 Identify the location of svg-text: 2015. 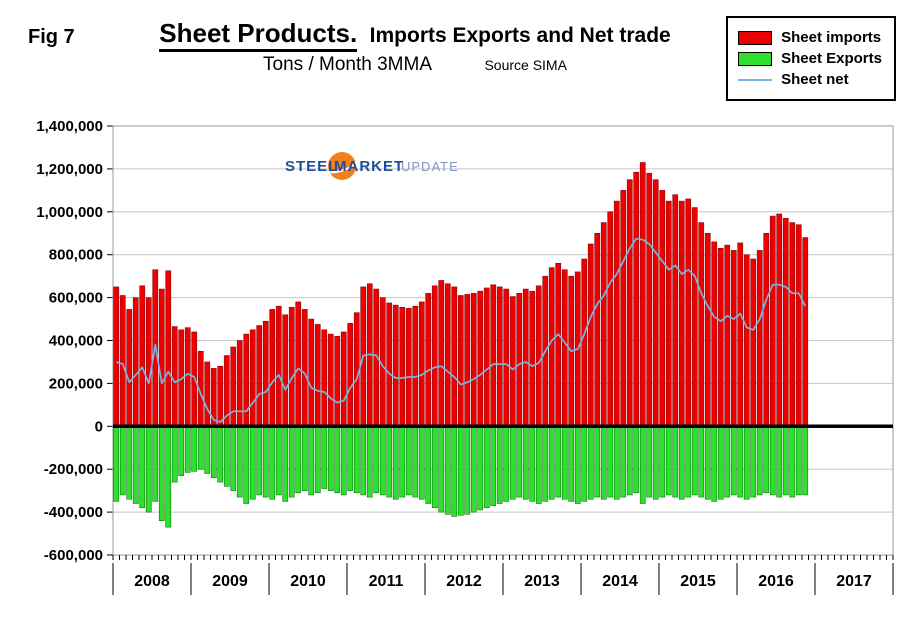
(698, 581).